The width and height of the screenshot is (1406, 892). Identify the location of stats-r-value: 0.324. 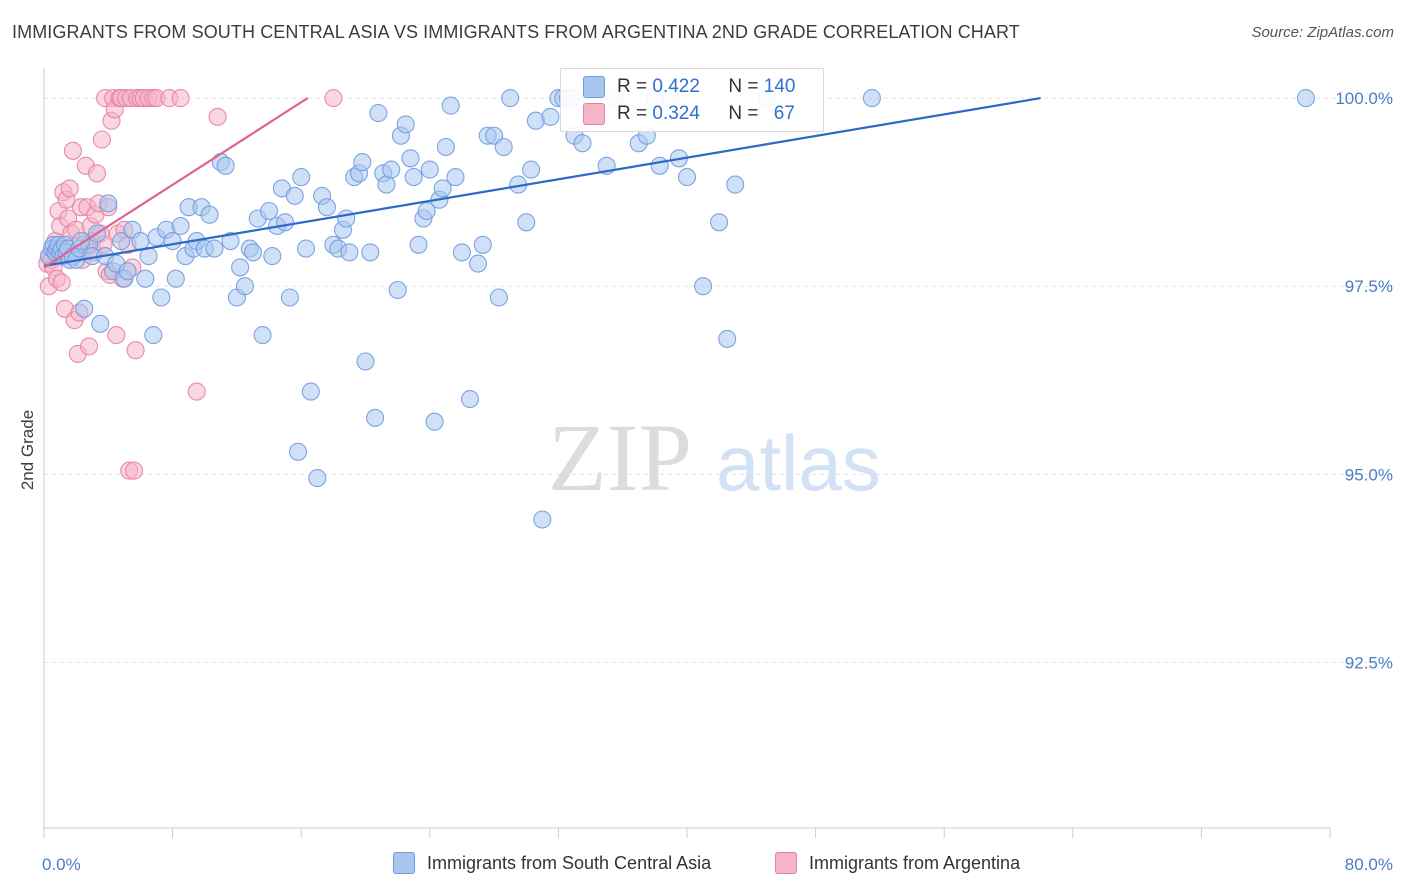
(676, 113).